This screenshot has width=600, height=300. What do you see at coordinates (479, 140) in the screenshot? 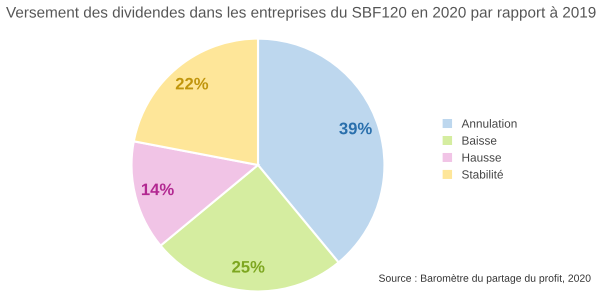
I see `legend-label: Baisse` at bounding box center [479, 140].